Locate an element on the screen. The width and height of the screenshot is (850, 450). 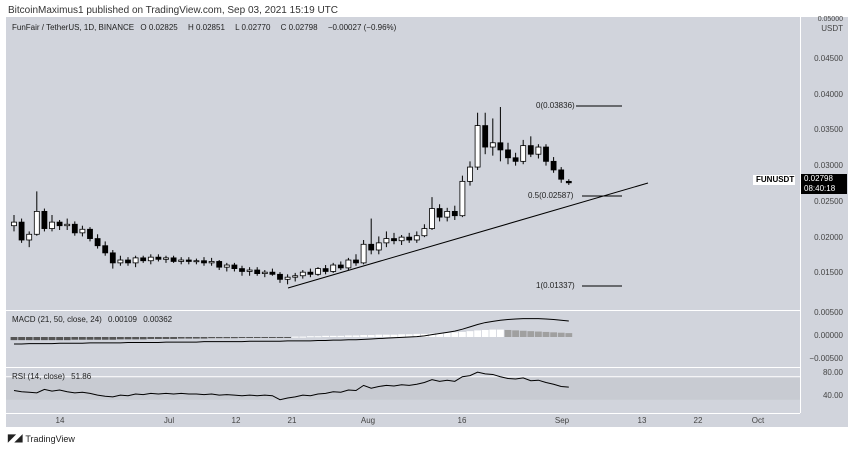
rsi-line is located at coordinates (291, 386).